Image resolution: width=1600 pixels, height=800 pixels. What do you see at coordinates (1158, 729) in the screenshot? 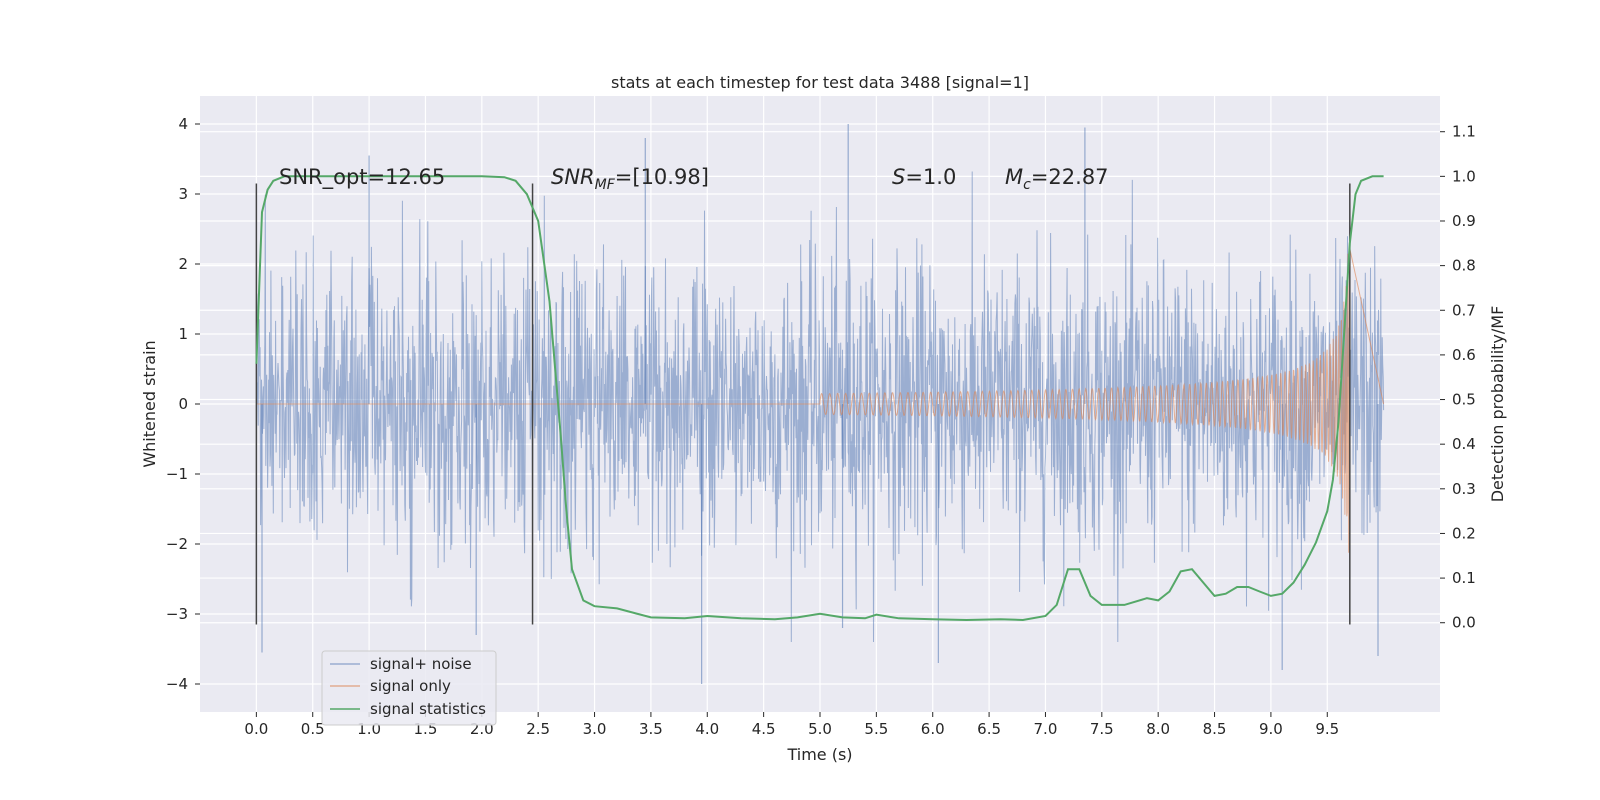
I see `x-tick-label: 8.0` at bounding box center [1158, 729].